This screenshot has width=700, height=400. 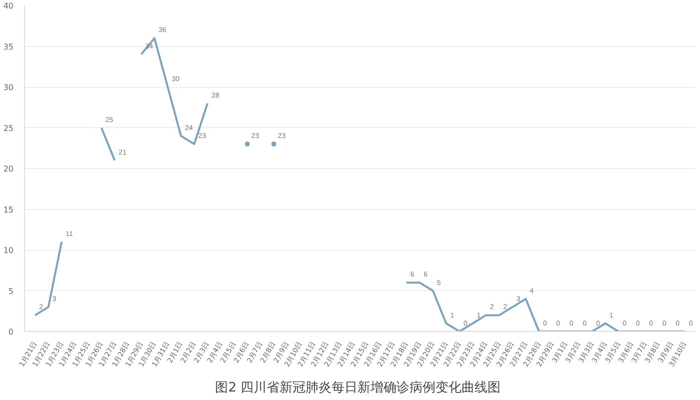 What do you see at coordinates (11, 332) in the screenshot?
I see `y-tick-label: 0` at bounding box center [11, 332].